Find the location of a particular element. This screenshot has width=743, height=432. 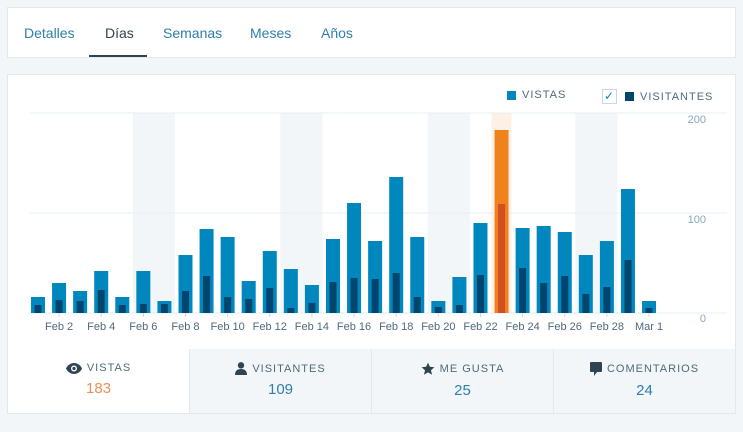

stat-value: 183 is located at coordinates (98, 388).